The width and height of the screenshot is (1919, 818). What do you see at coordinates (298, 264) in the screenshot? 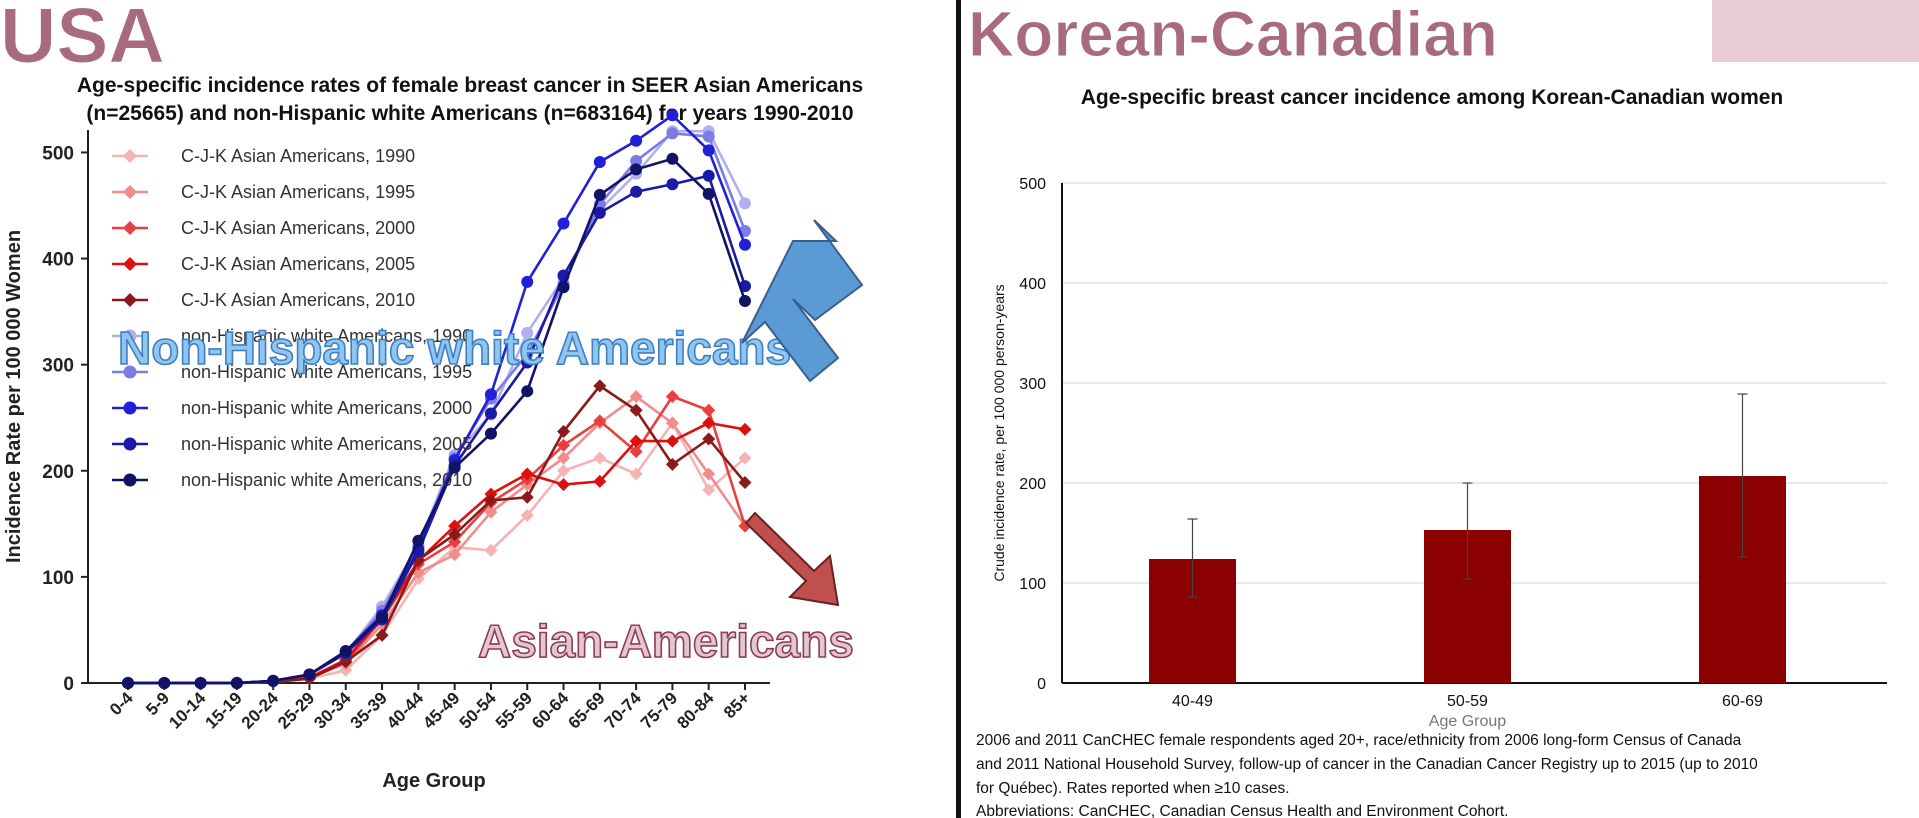
I see `usa-legend-label: C-J-K Asian Americans, 2005` at bounding box center [298, 264].